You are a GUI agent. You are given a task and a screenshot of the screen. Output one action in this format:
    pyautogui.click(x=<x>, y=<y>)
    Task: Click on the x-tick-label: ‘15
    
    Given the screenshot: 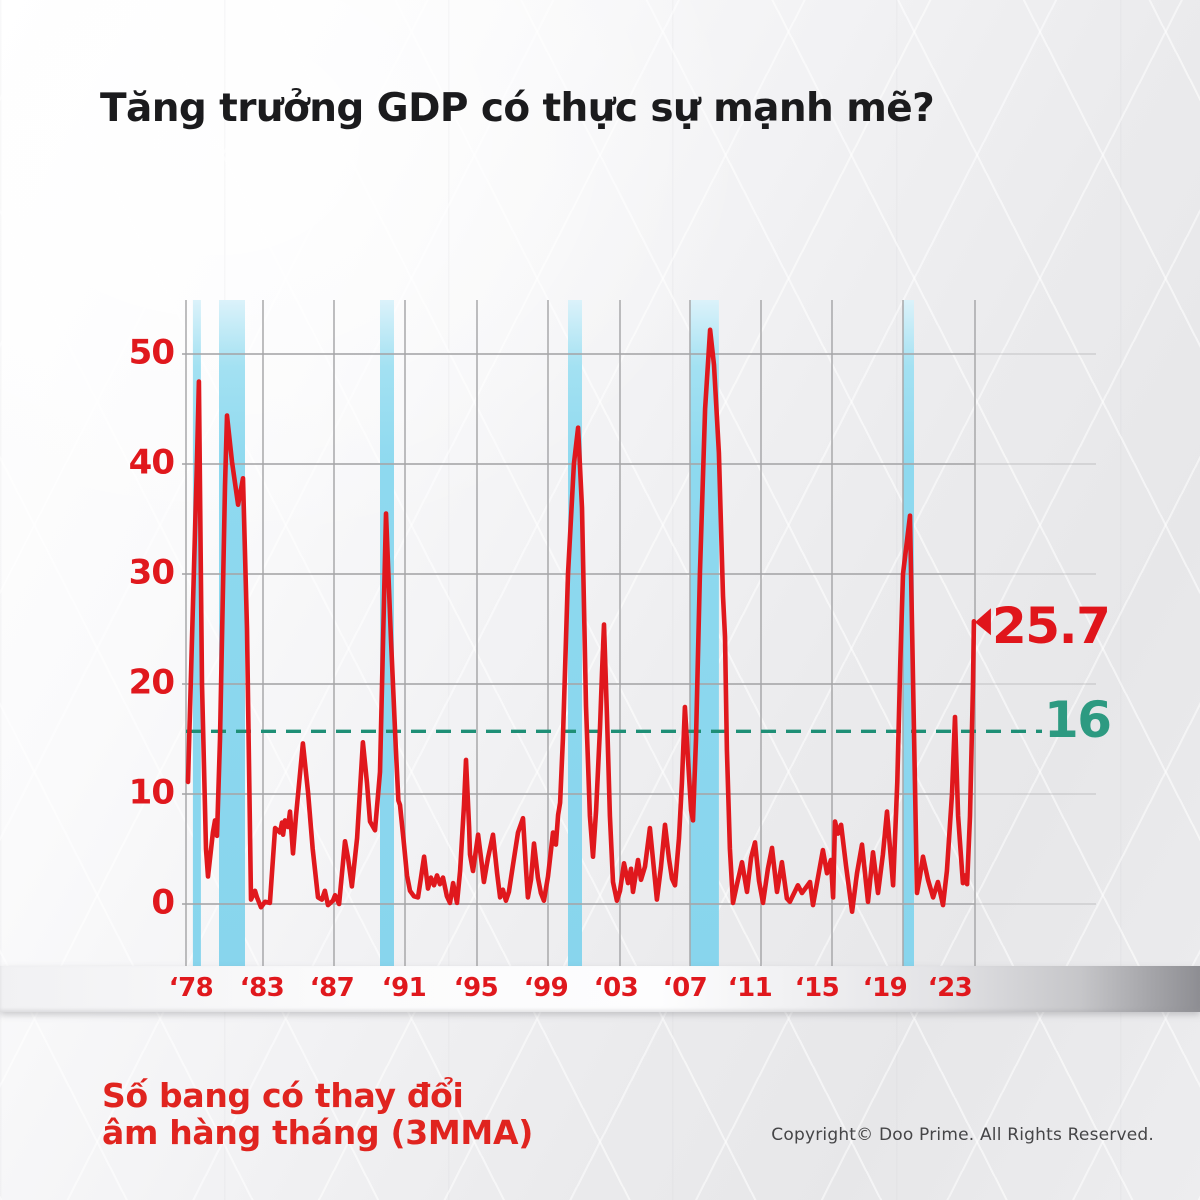 What is the action you would take?
    pyautogui.click(x=817, y=988)
    